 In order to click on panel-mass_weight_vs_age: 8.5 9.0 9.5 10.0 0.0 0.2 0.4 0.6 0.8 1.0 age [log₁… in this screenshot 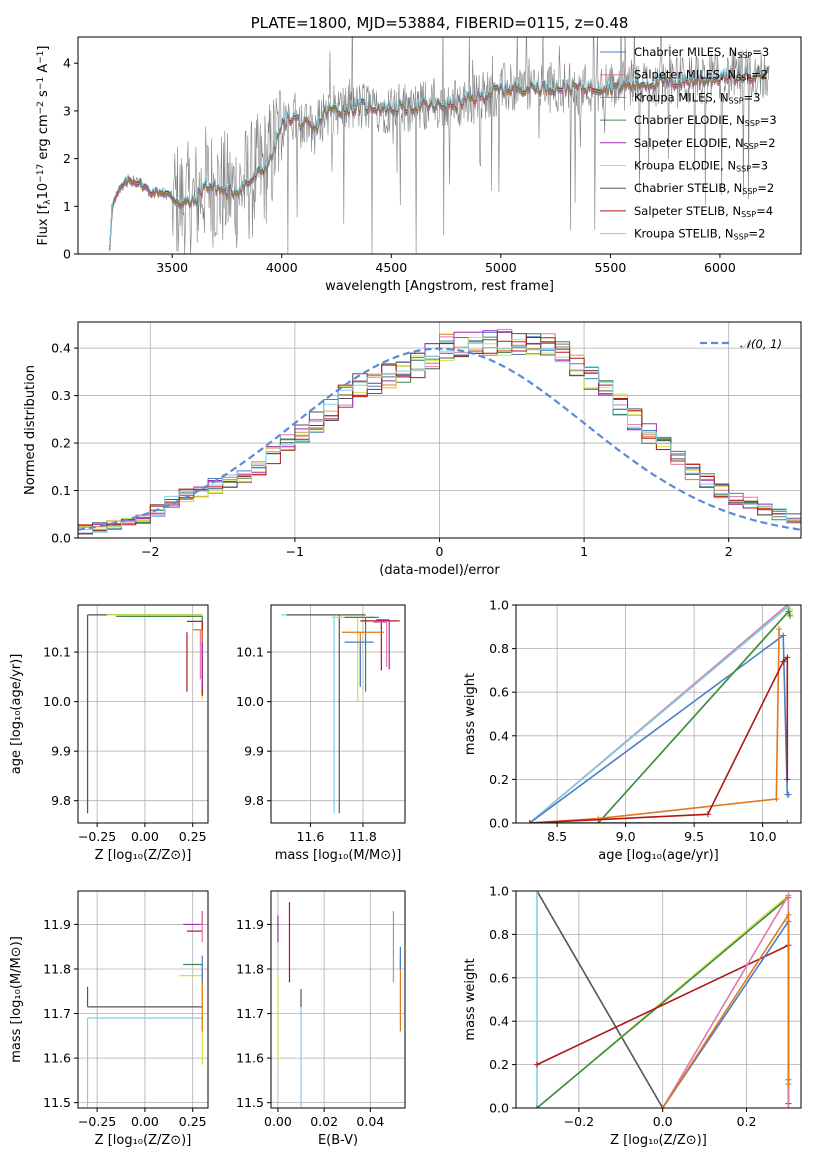, I will do `click(632, 730)`.